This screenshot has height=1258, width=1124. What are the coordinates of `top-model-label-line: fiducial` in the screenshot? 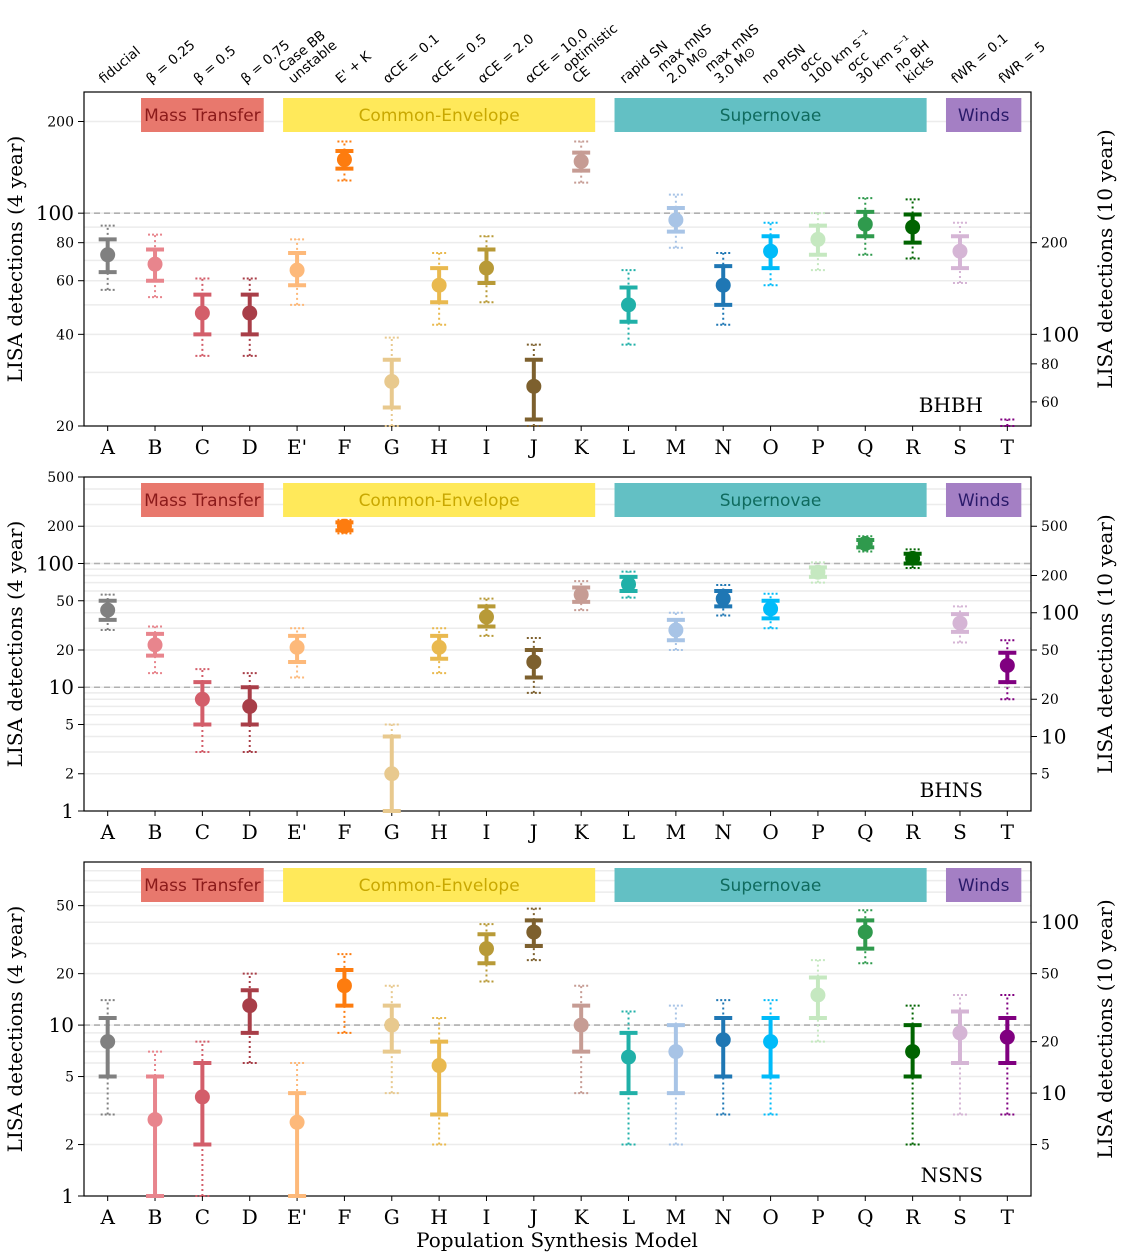 It's located at (120, 65).